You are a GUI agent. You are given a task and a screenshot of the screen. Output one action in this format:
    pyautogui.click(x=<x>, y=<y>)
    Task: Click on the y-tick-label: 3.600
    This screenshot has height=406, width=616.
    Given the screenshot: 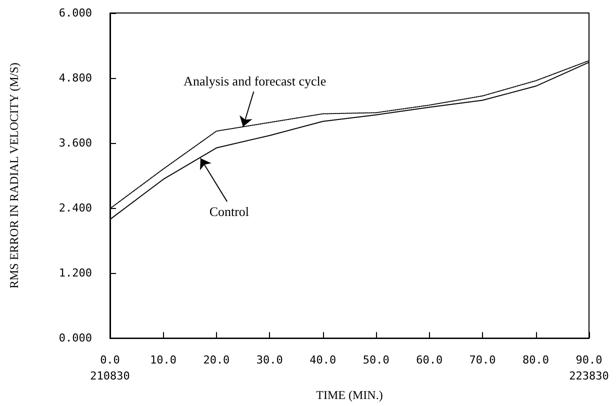 What is the action you would take?
    pyautogui.click(x=75, y=143)
    